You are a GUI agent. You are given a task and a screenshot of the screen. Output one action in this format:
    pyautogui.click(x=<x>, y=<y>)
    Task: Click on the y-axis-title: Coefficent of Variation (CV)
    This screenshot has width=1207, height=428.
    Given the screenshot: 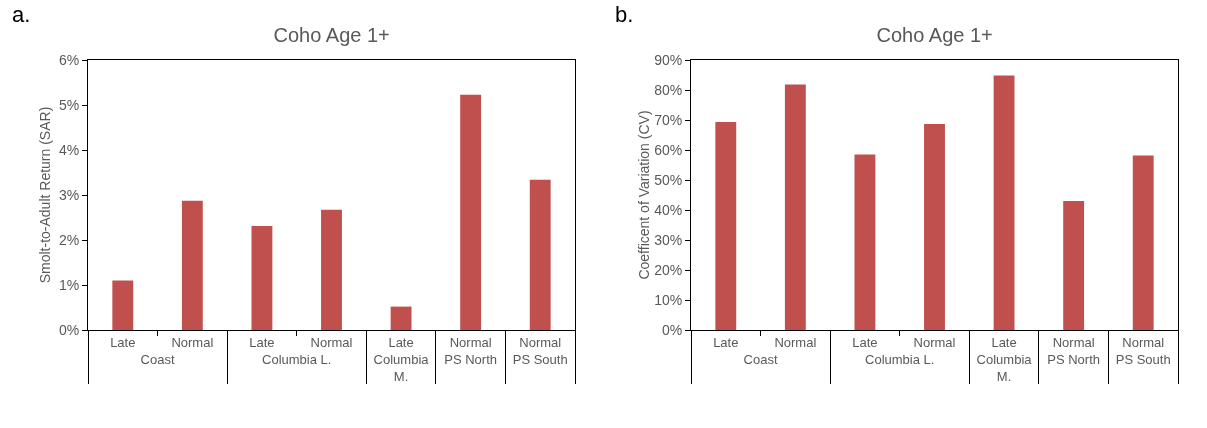 What is the action you would take?
    pyautogui.click(x=644, y=195)
    